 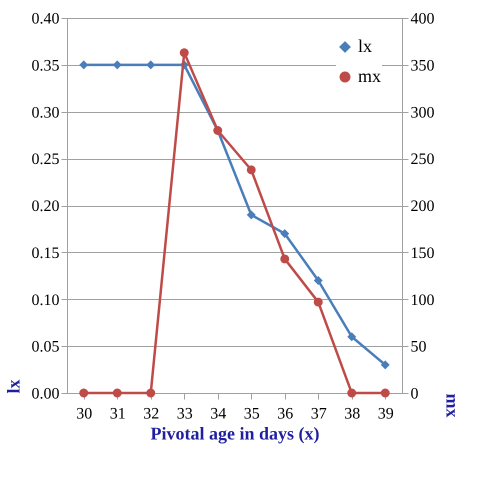 What do you see at coordinates (46, 113) in the screenshot?
I see `y-tick-label: 0.30` at bounding box center [46, 113].